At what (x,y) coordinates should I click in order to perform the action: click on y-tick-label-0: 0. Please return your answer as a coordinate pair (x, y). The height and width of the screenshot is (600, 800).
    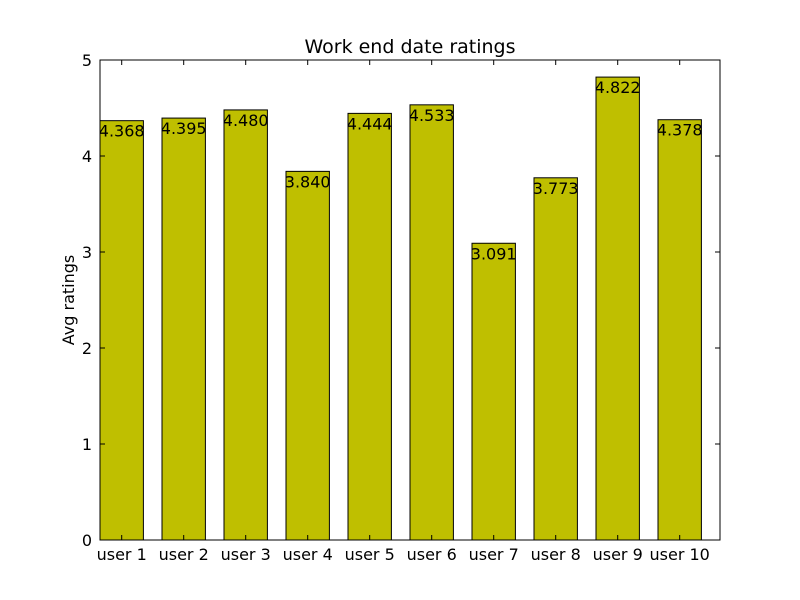
    Looking at the image, I should click on (87, 540).